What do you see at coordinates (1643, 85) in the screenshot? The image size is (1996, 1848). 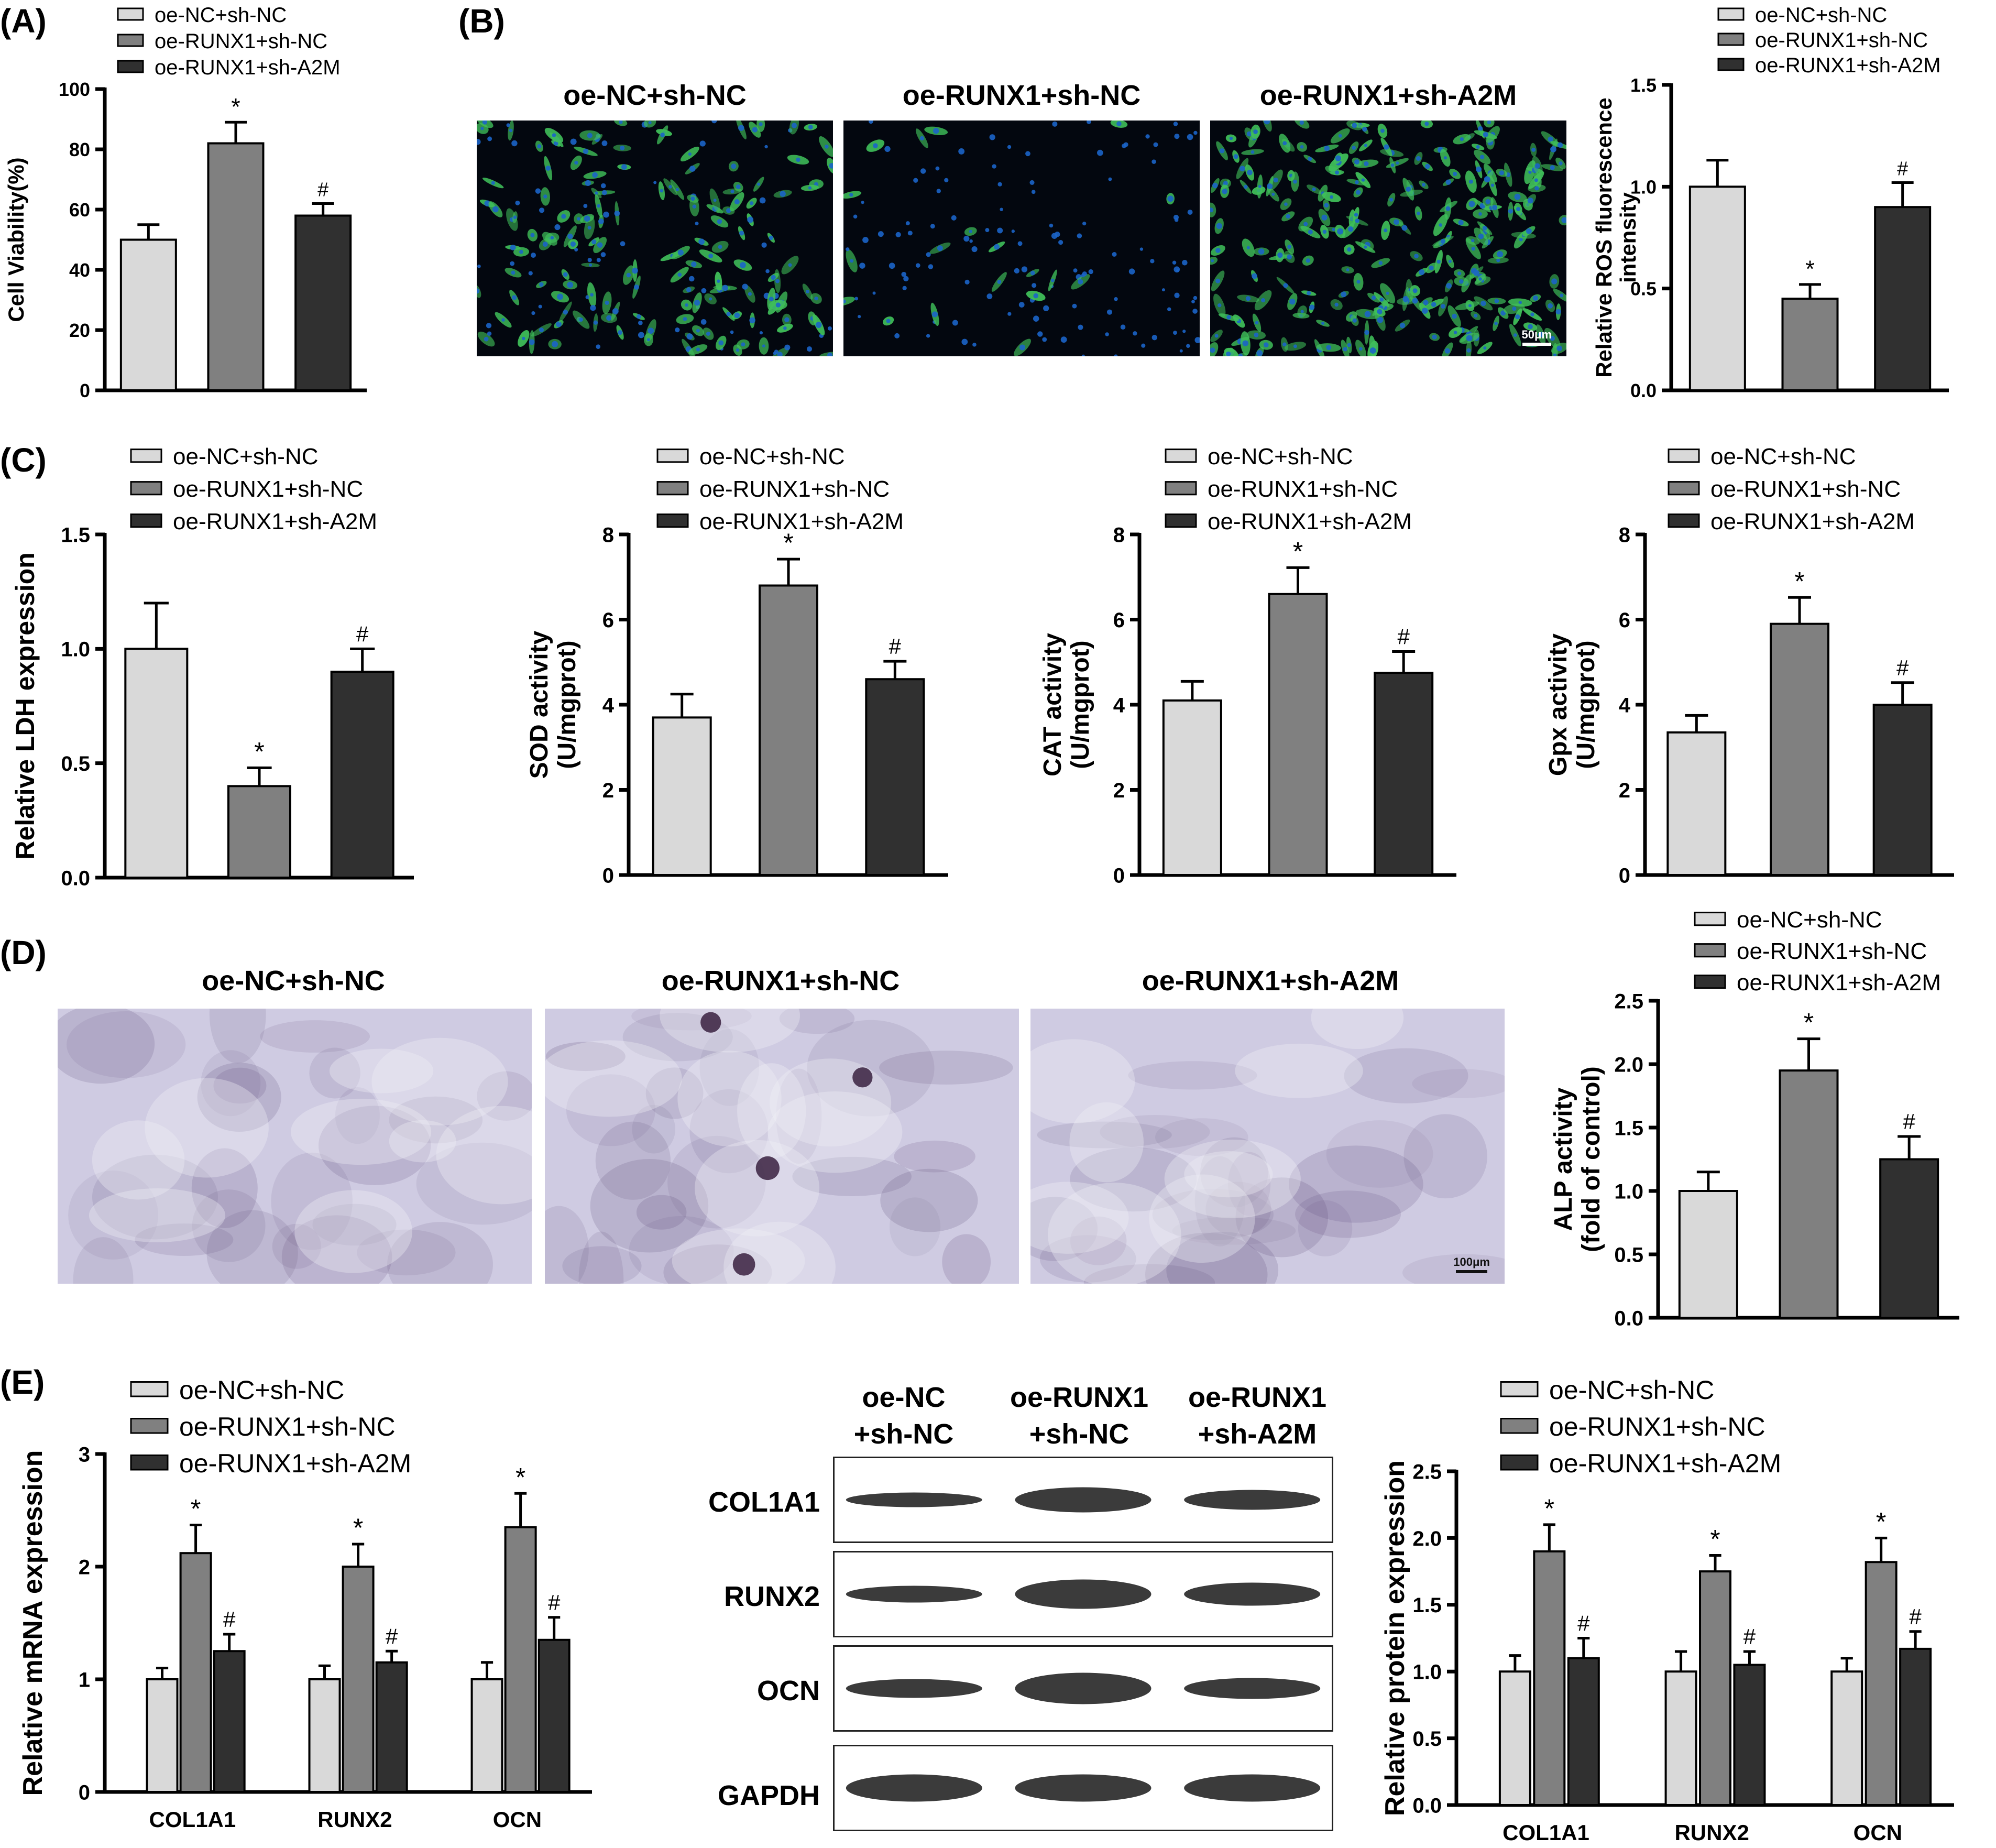 I see `y-tick-label: 1.5` at bounding box center [1643, 85].